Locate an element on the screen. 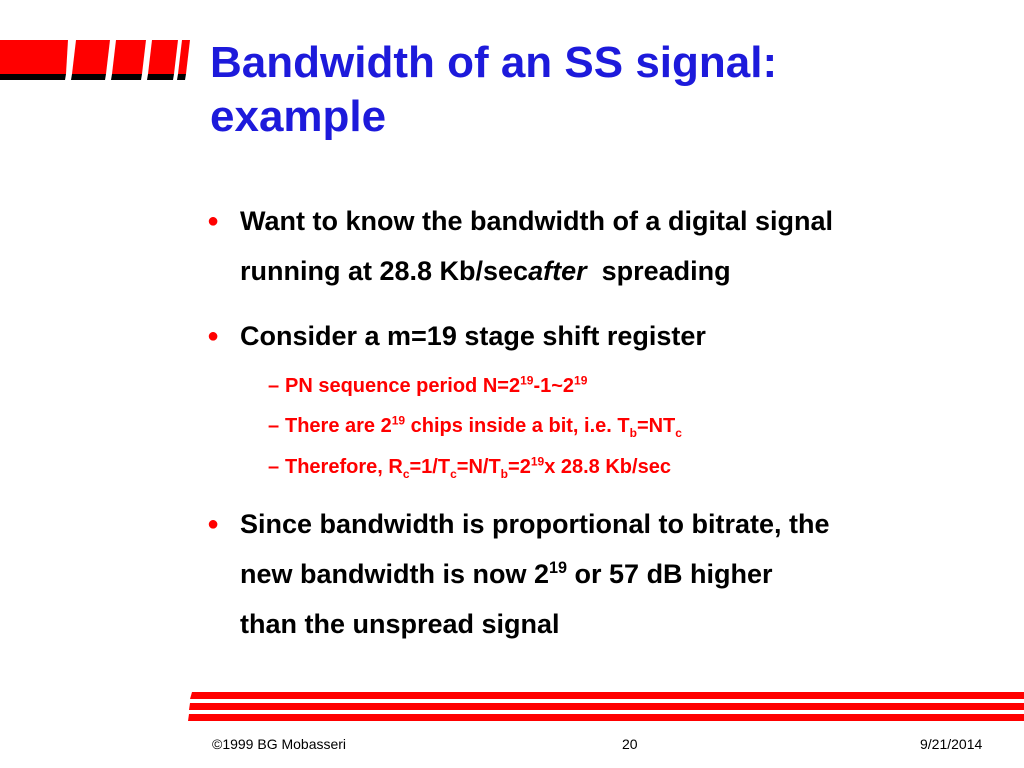 This screenshot has height=768, width=1024. subbullet-2-sup-1: 19 is located at coordinates (398, 420).